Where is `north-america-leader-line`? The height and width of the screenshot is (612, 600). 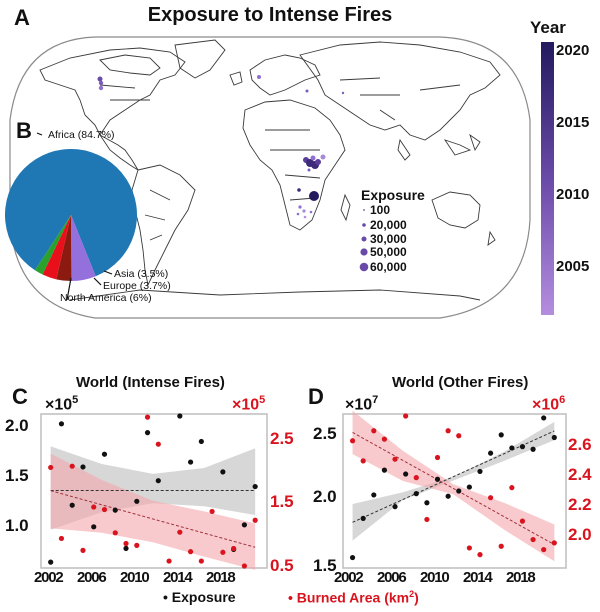 north-america-leader-line is located at coordinates (69, 288).